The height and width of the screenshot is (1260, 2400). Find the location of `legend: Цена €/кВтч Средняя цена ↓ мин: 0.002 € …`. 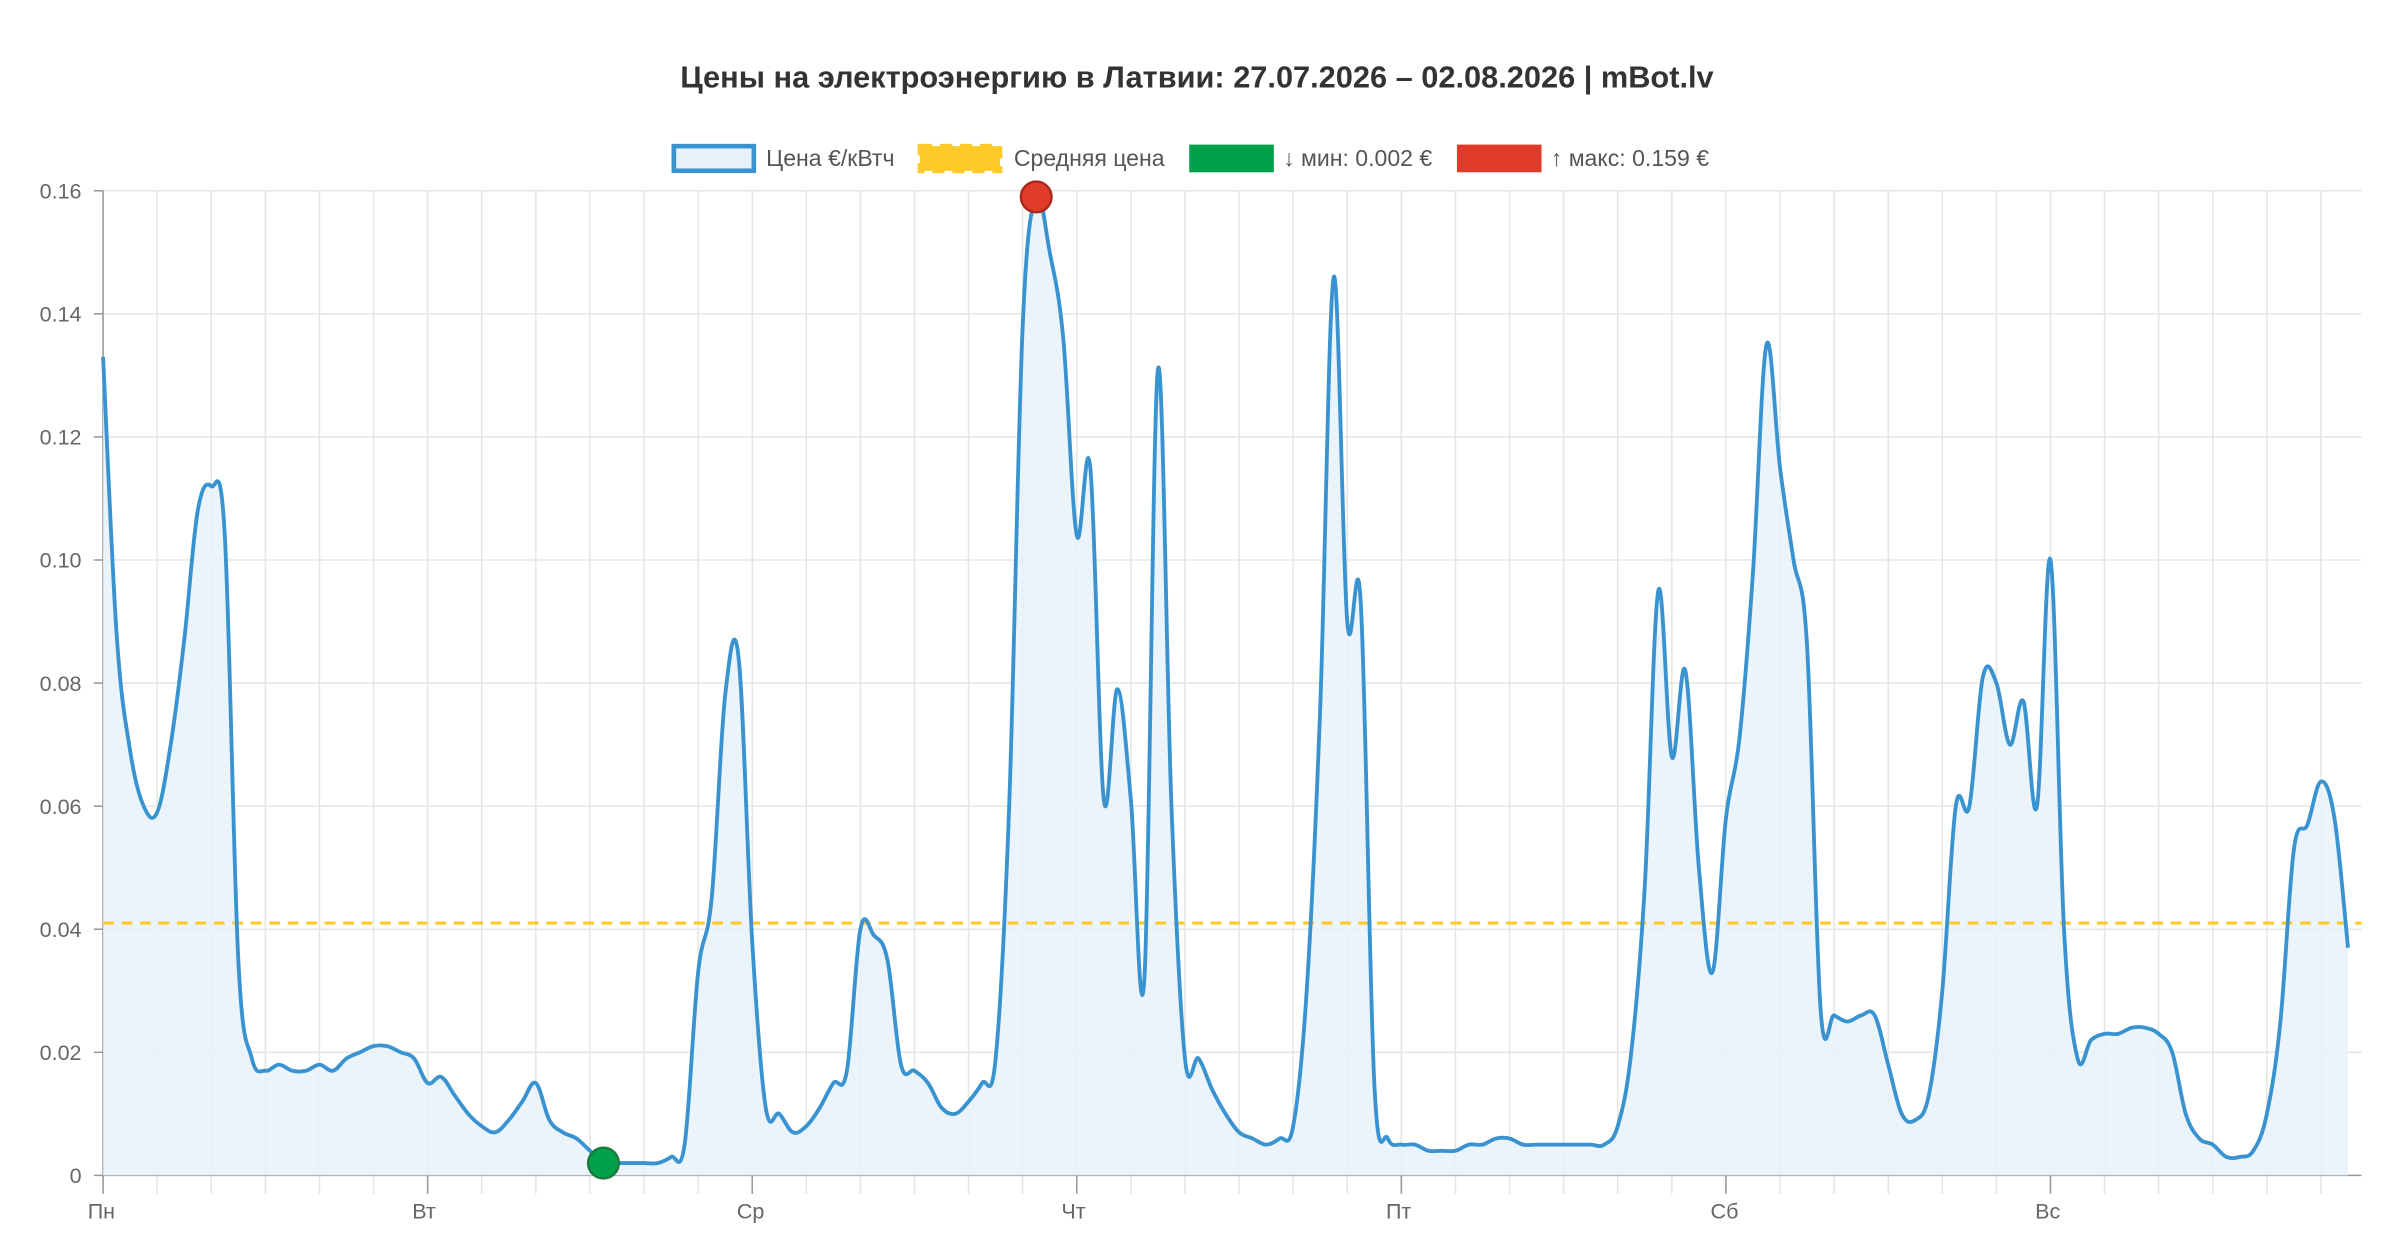

legend: Цена €/кВтч Средняя цена ↓ мин: 0.002 € … is located at coordinates (1190, 158).